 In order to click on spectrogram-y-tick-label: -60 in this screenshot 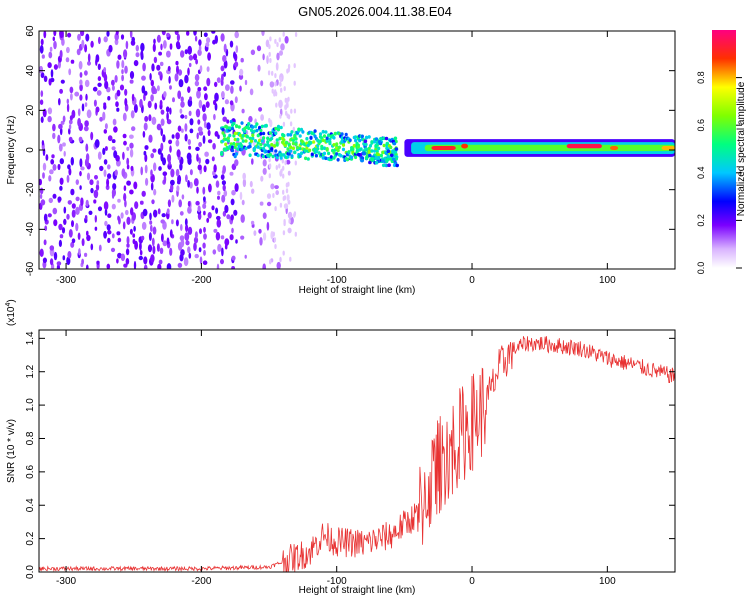, I will do `click(30, 268)`.